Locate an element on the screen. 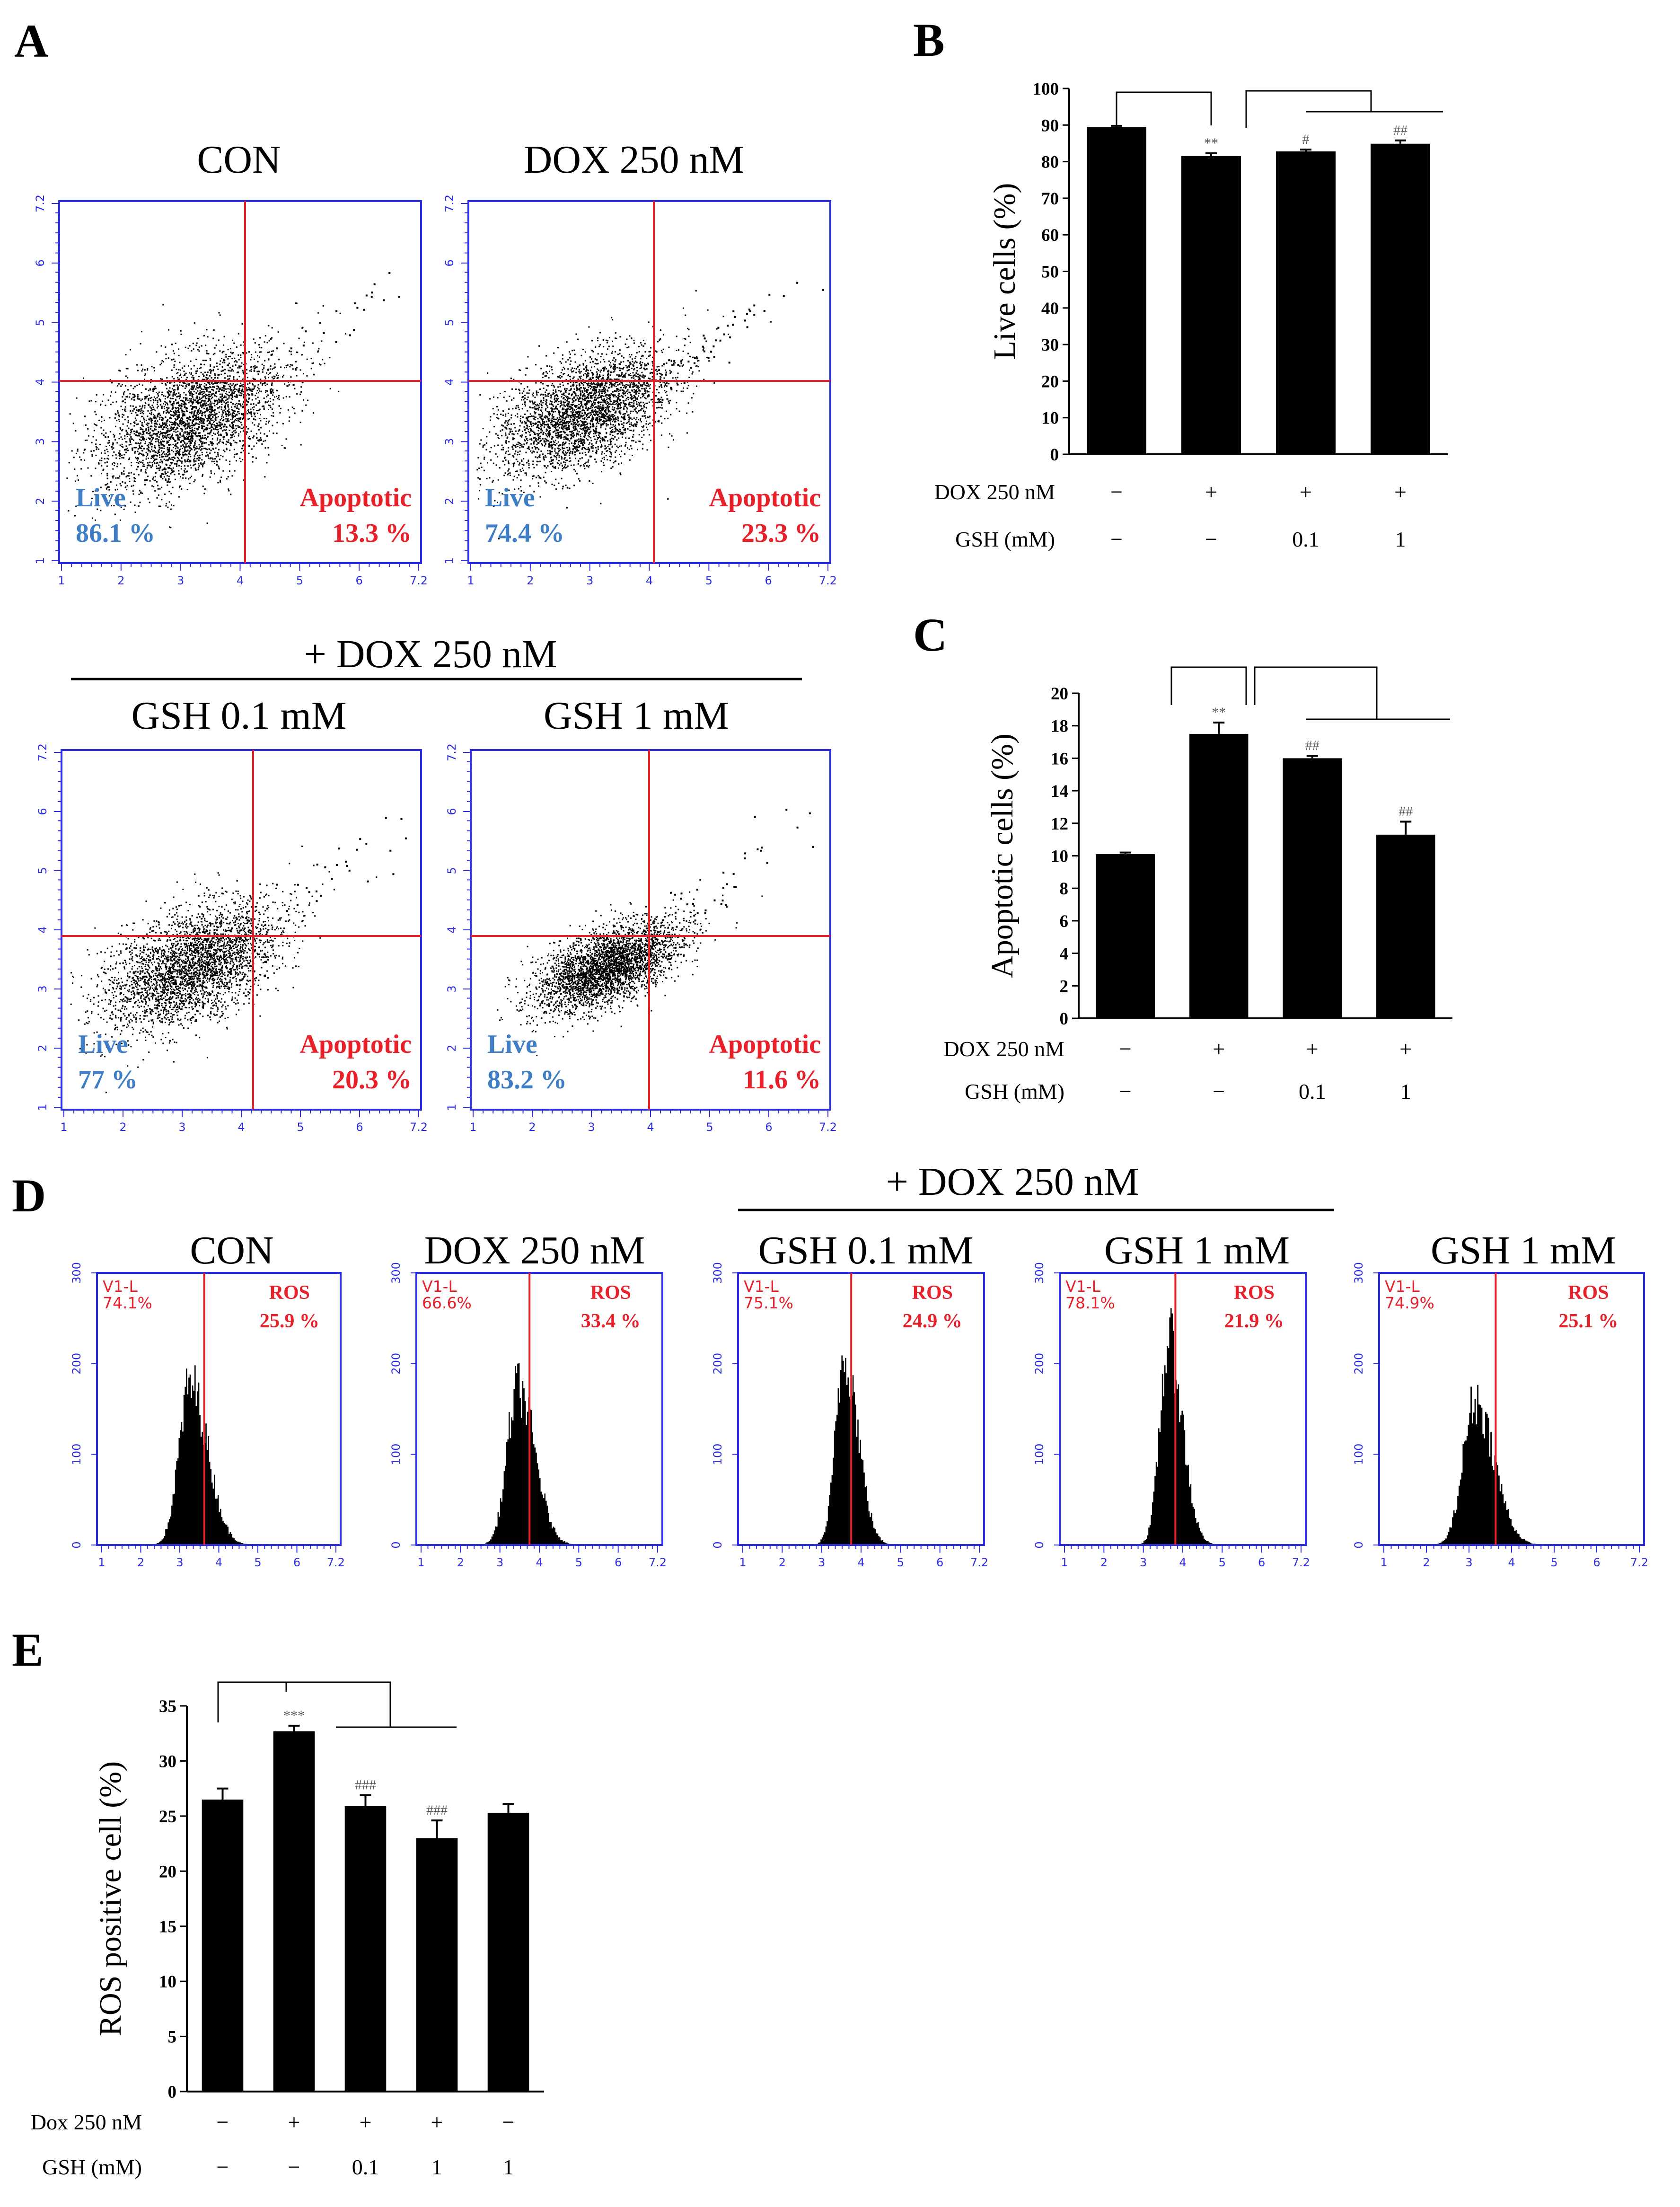  treatment-row-label: GSH (mM) is located at coordinates (1005, 539).